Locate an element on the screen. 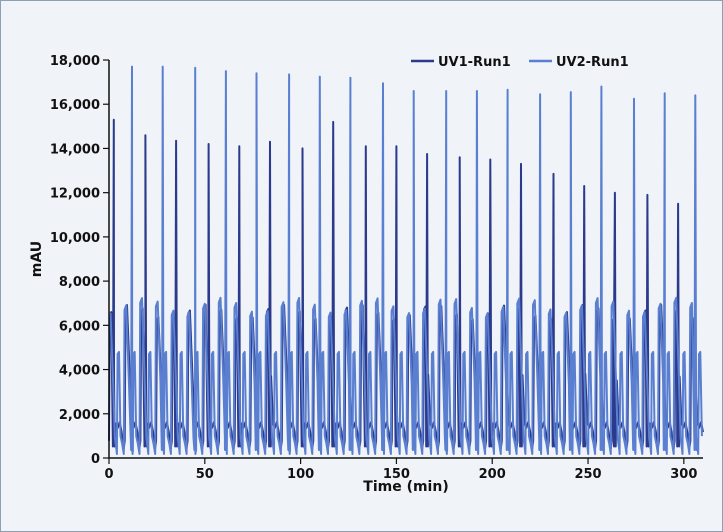 This screenshot has width=723, height=532. y-tick-label: 0 is located at coordinates (95, 459).